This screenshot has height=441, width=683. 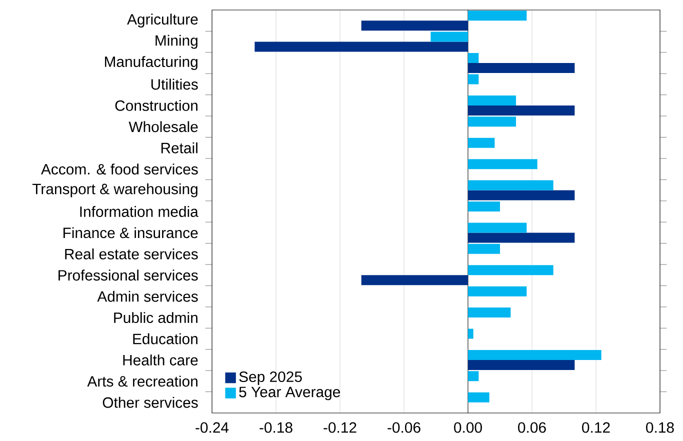 What do you see at coordinates (270, 378) in the screenshot?
I see `legend-label: Sep 2025` at bounding box center [270, 378].